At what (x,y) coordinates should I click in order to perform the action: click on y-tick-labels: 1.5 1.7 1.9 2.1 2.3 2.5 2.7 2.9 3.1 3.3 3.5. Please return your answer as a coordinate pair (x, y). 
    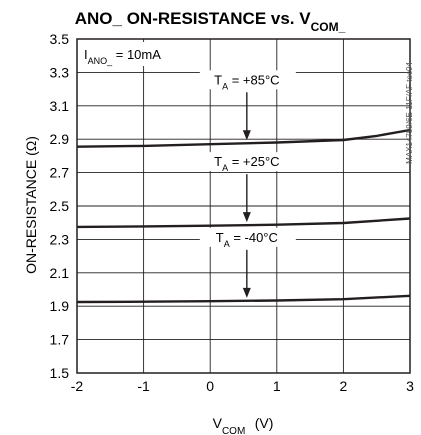
    Looking at the image, I should click on (60, 206).